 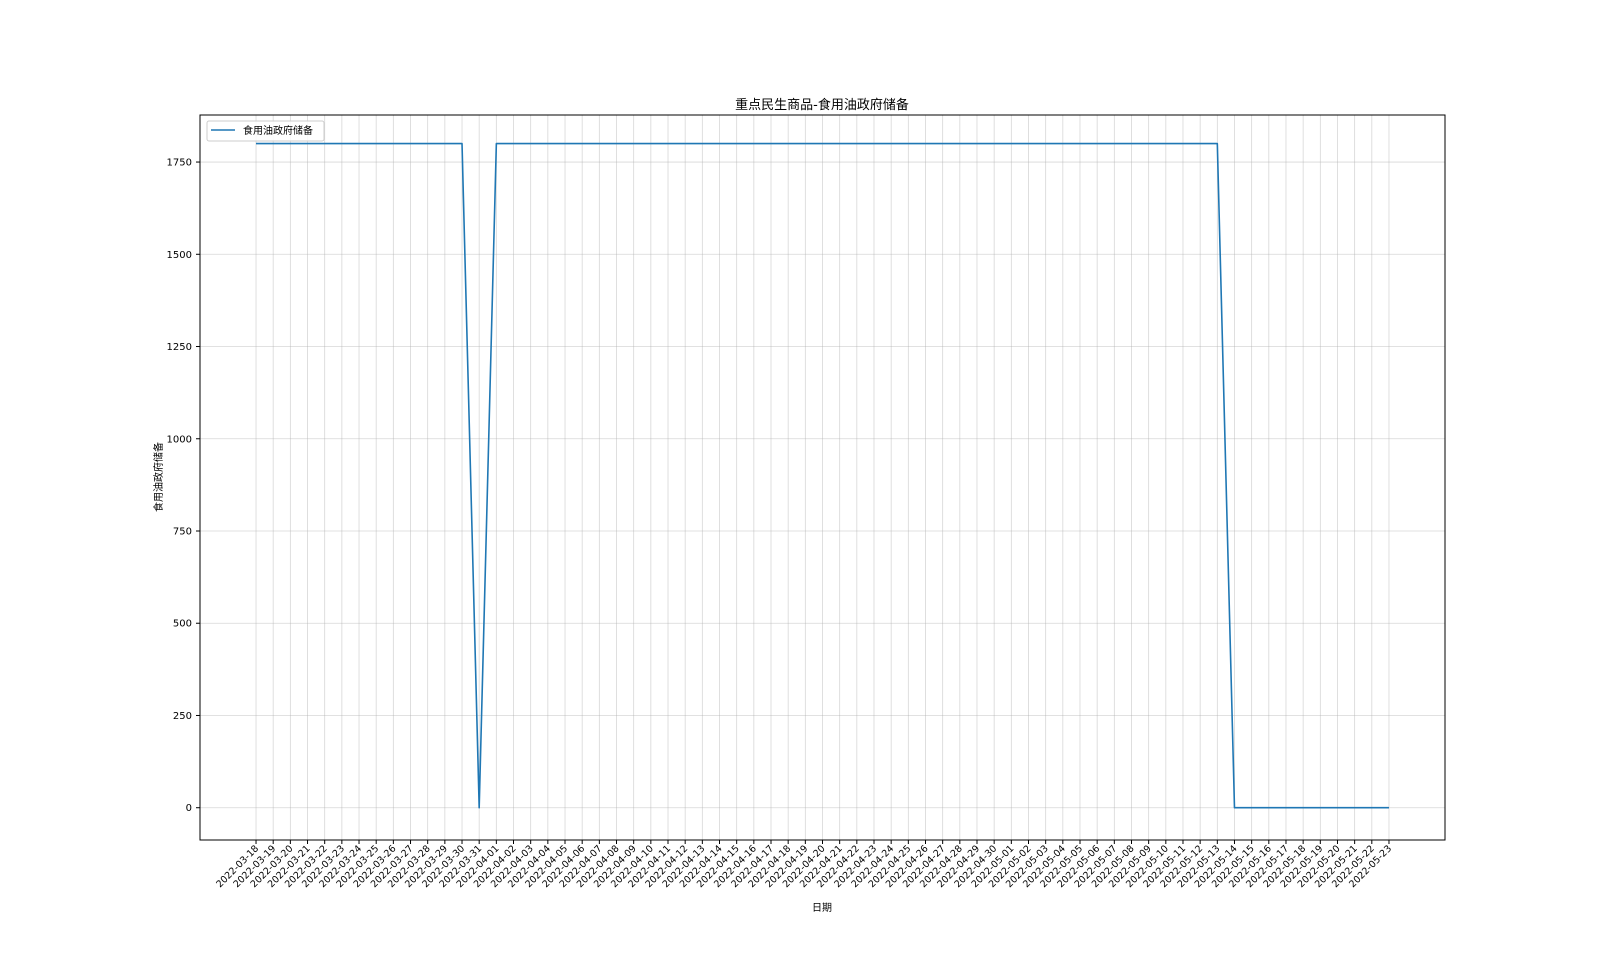 What do you see at coordinates (278, 130) in the screenshot?
I see `legend-label: 食用油政府储备` at bounding box center [278, 130].